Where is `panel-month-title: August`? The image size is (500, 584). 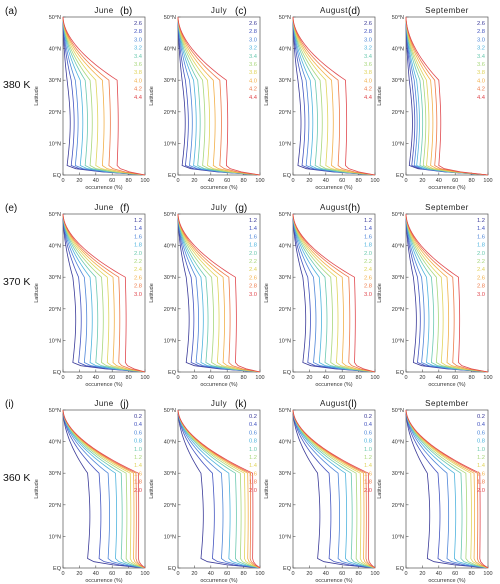
panel-month-title: August is located at coordinates (334, 10).